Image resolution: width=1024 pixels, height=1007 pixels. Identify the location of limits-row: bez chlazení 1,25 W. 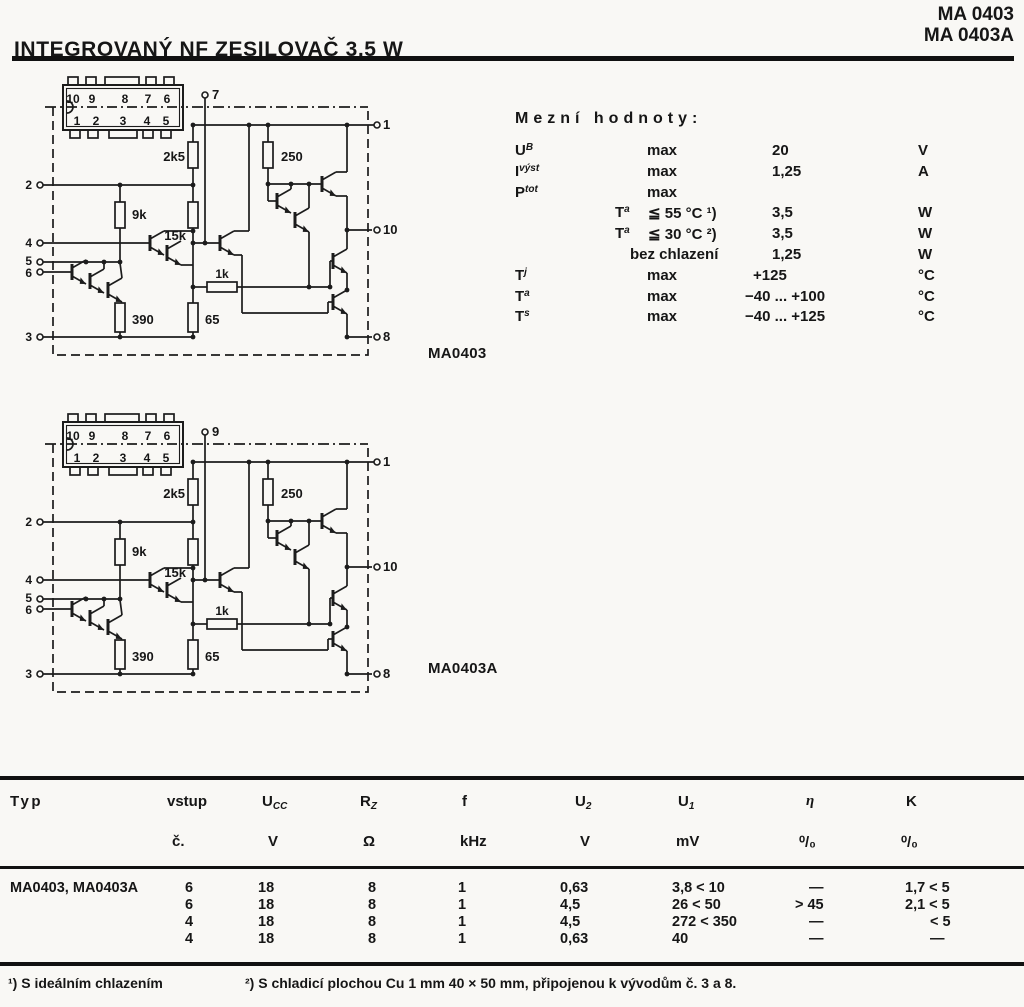
(745, 256).